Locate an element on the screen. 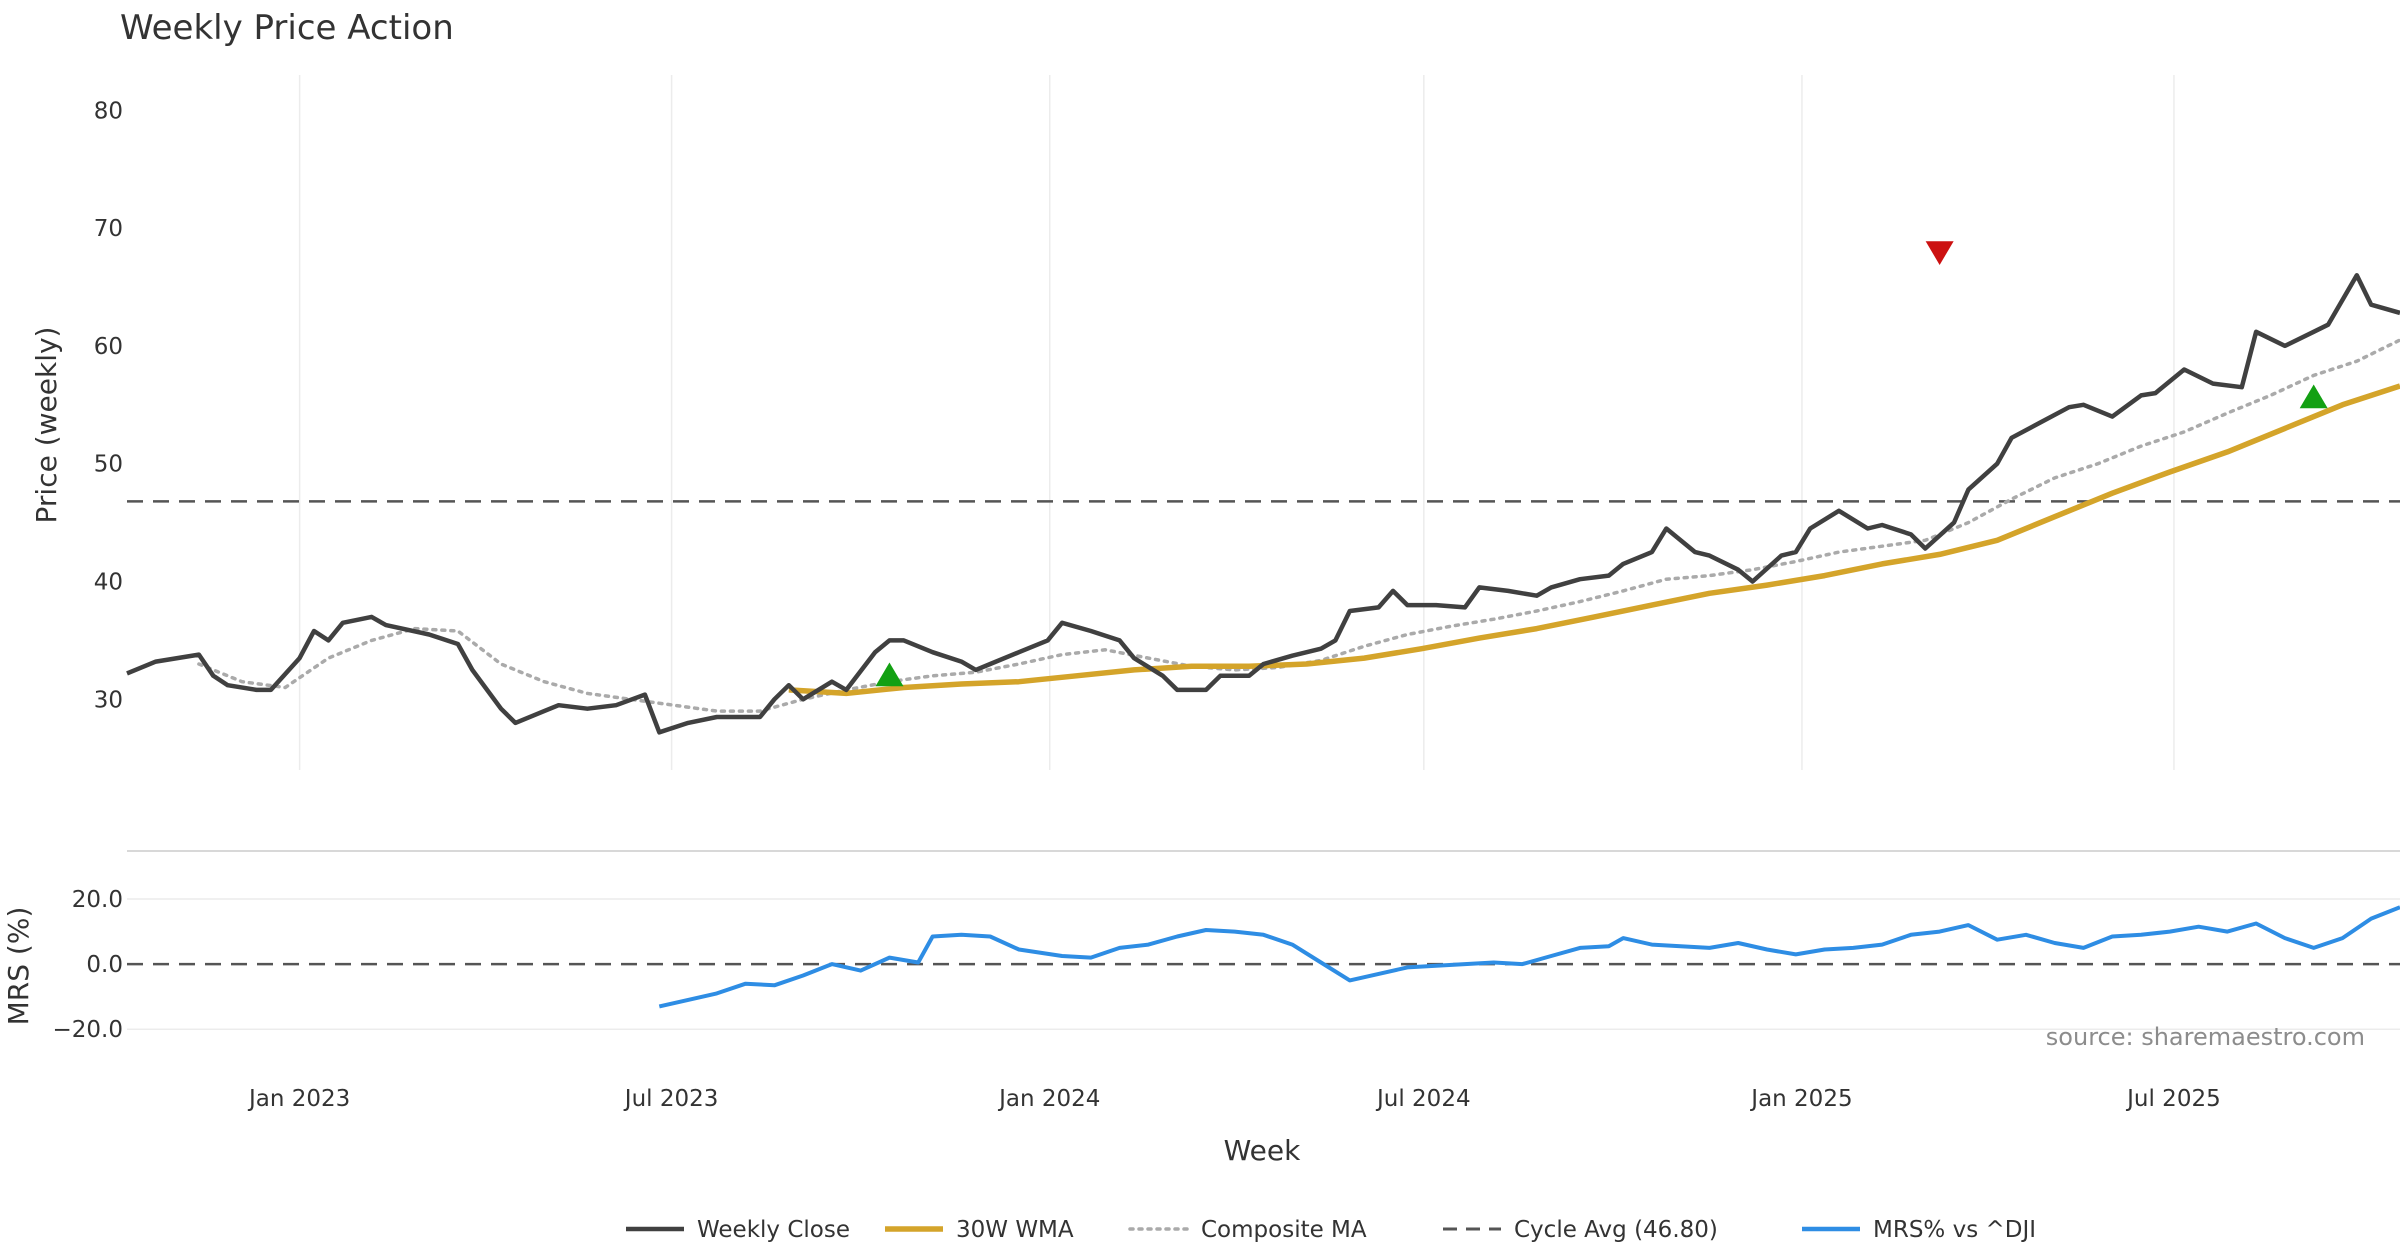 The width and height of the screenshot is (2400, 1260). mrs-y-axis-label: MRS (%) is located at coordinates (18, 966).